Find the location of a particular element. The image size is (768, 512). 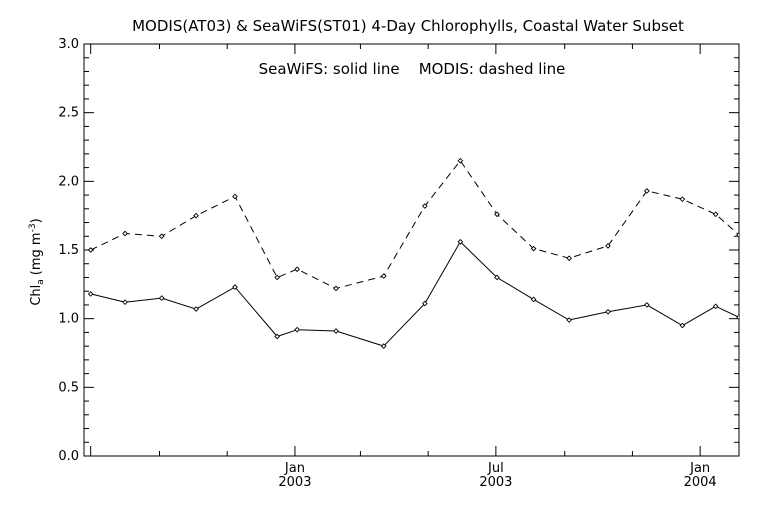

y-axis-title-subscript: a is located at coordinates (41, 282).